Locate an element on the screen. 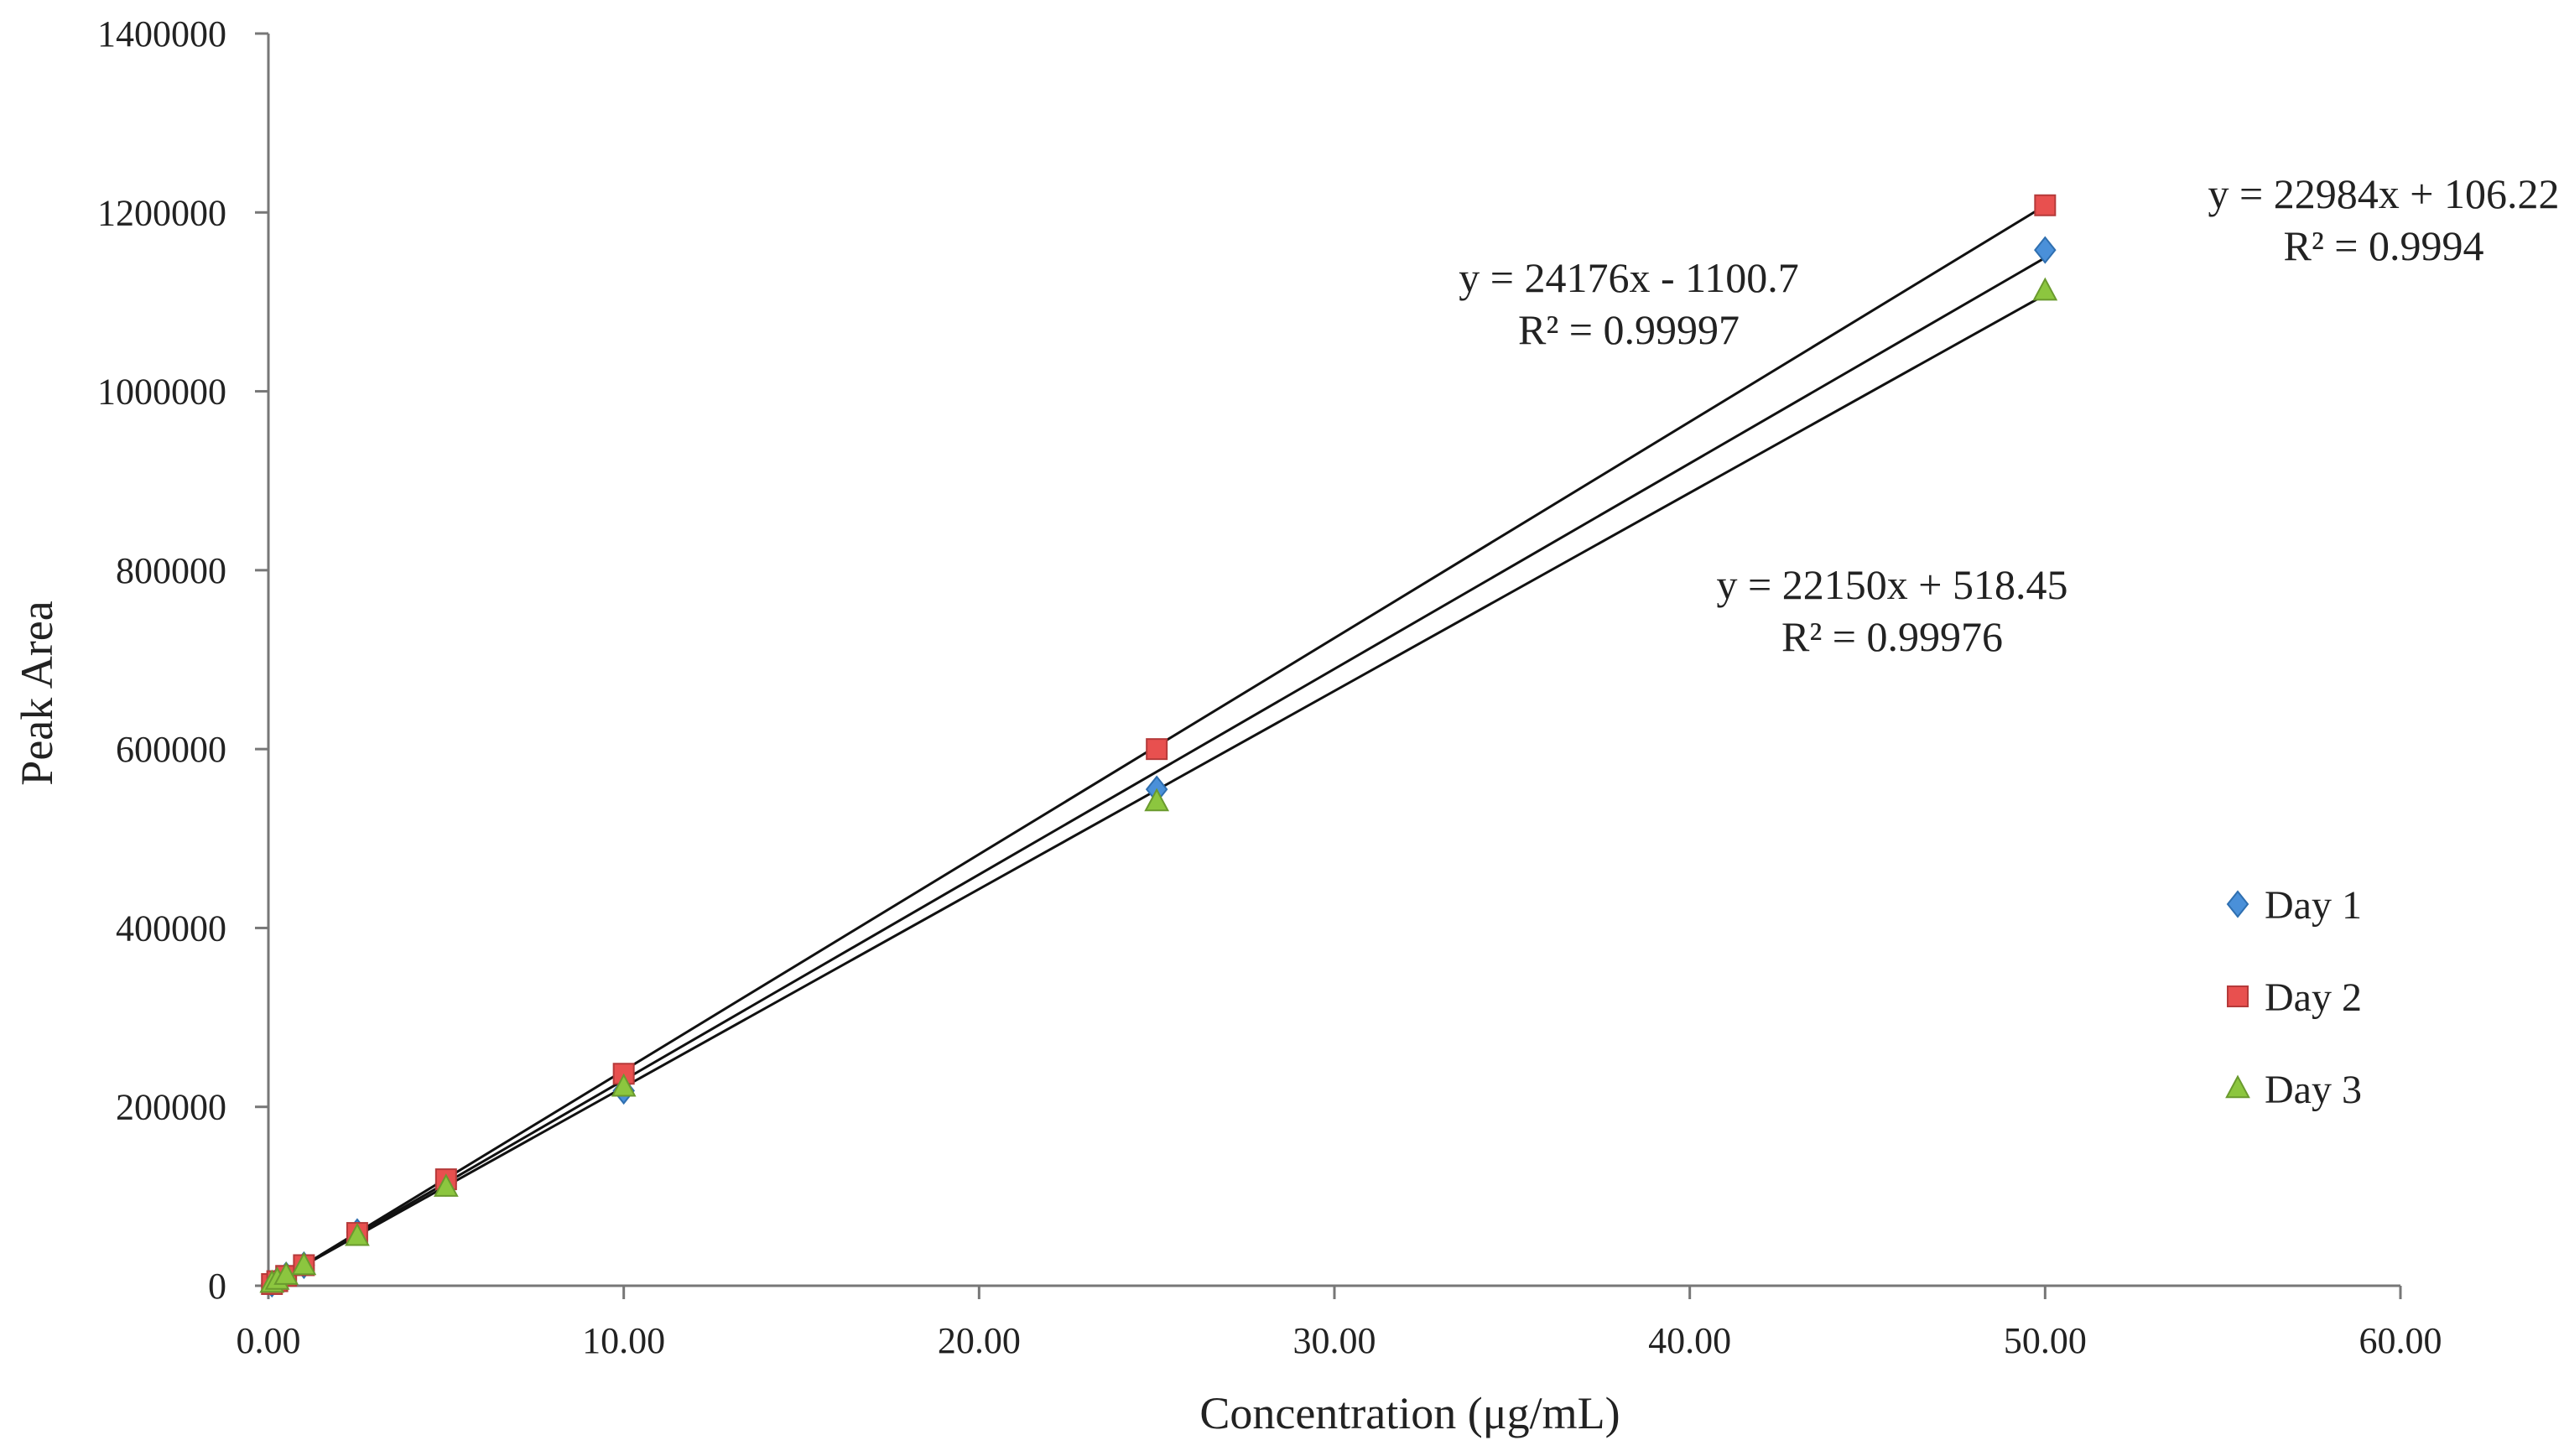  trendline-r2-day-1: R² = 0.9994 is located at coordinates (2383, 245).